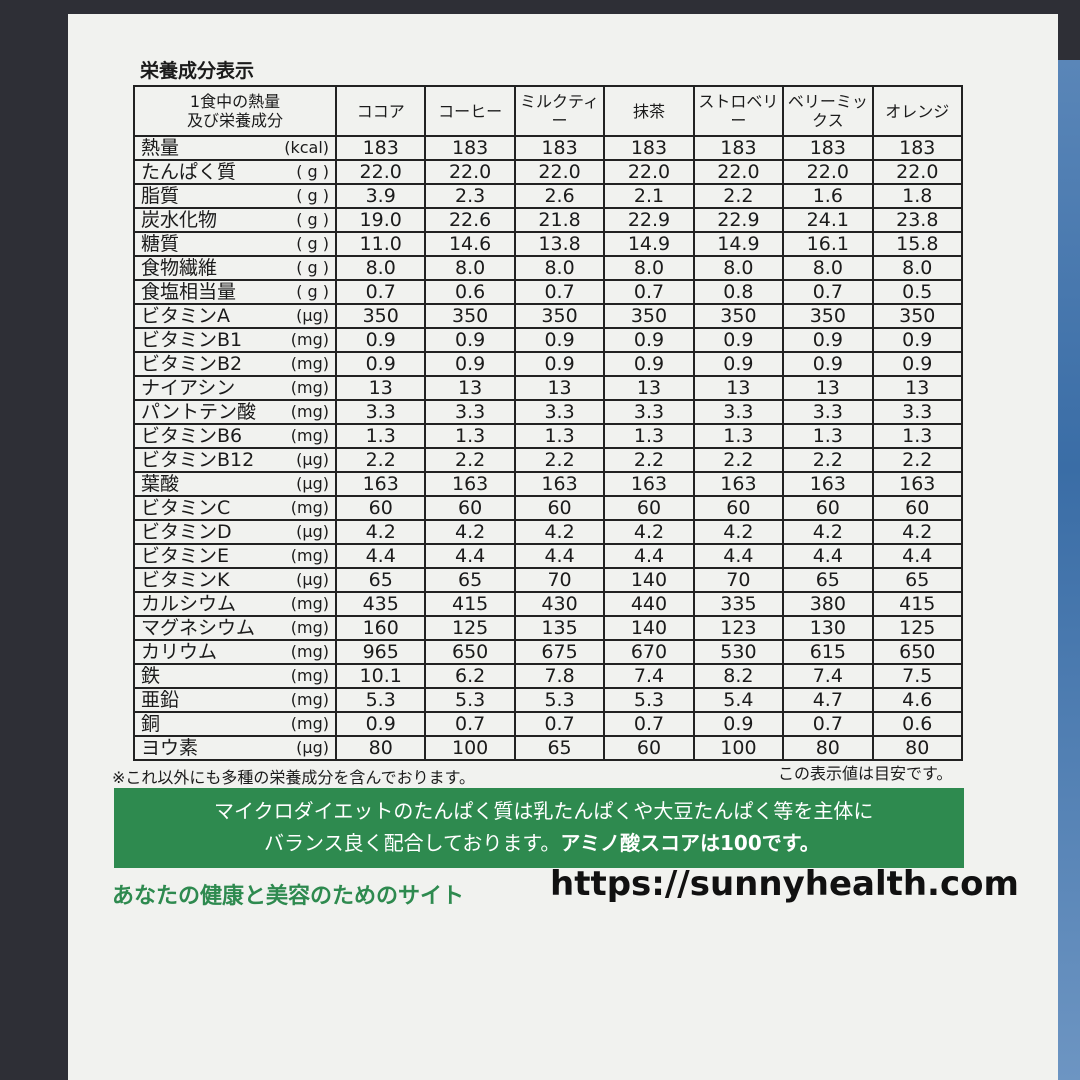 The width and height of the screenshot is (1080, 1080). I want to click on nutrient-name: ビタミンC, so click(186, 508).